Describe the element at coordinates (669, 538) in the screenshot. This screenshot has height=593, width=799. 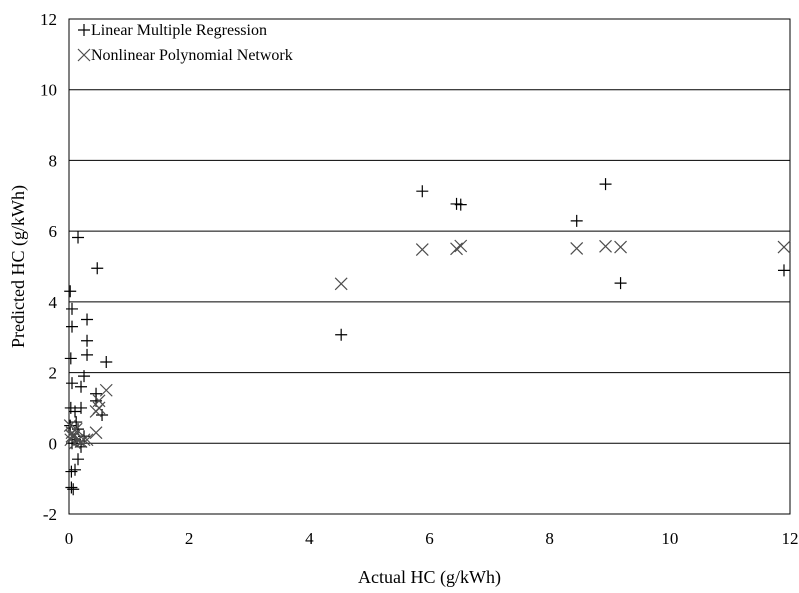
I see `x-tick-label: 10` at that location.